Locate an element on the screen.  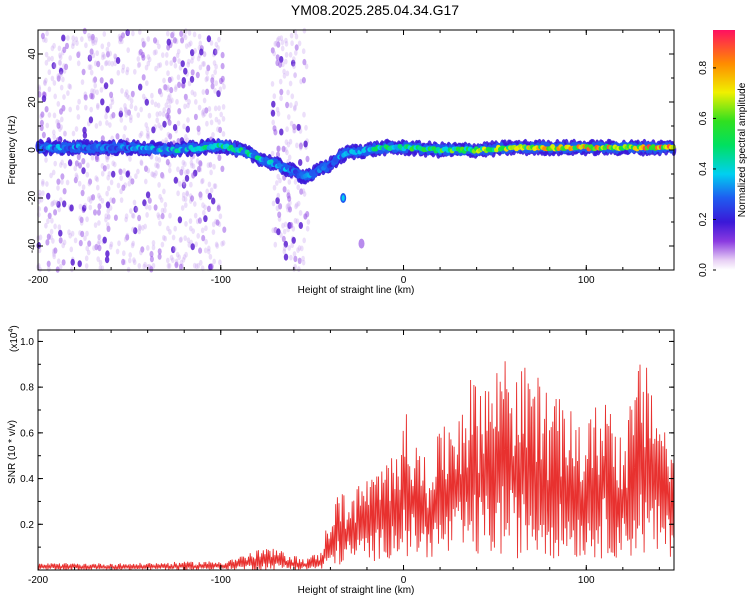
colorbar-tick-label: 0.8 is located at coordinates (703, 68).